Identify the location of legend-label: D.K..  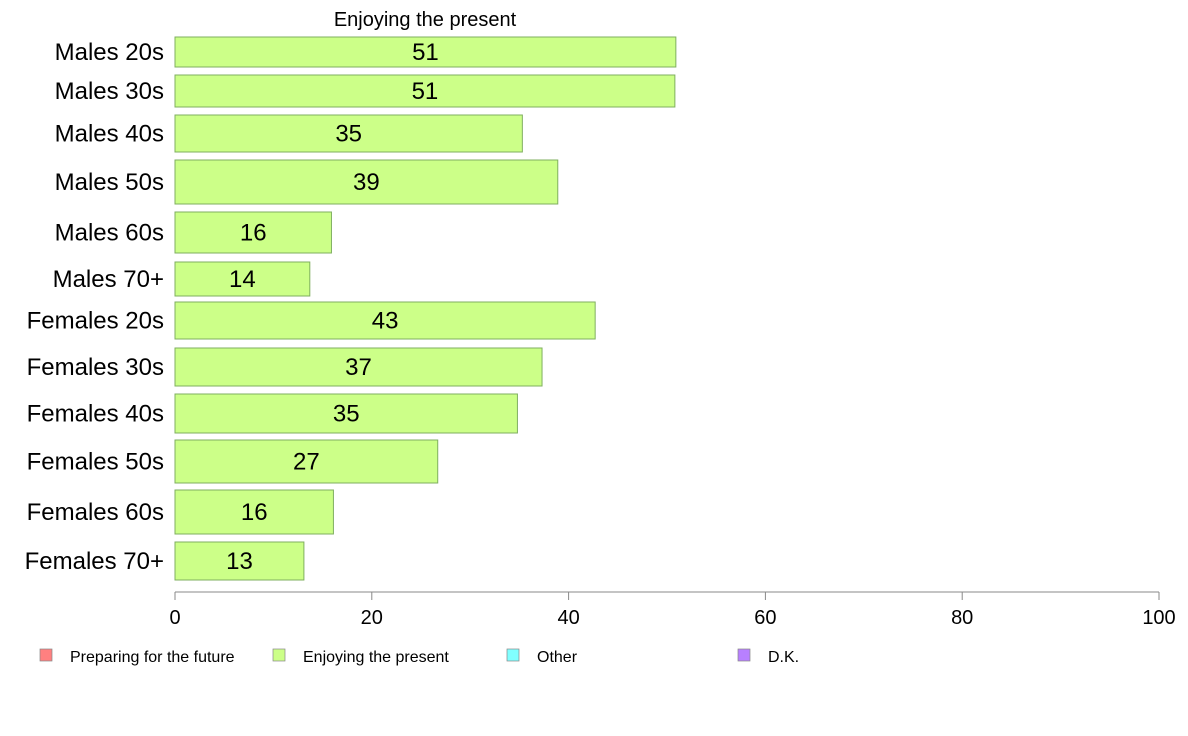
(783, 657).